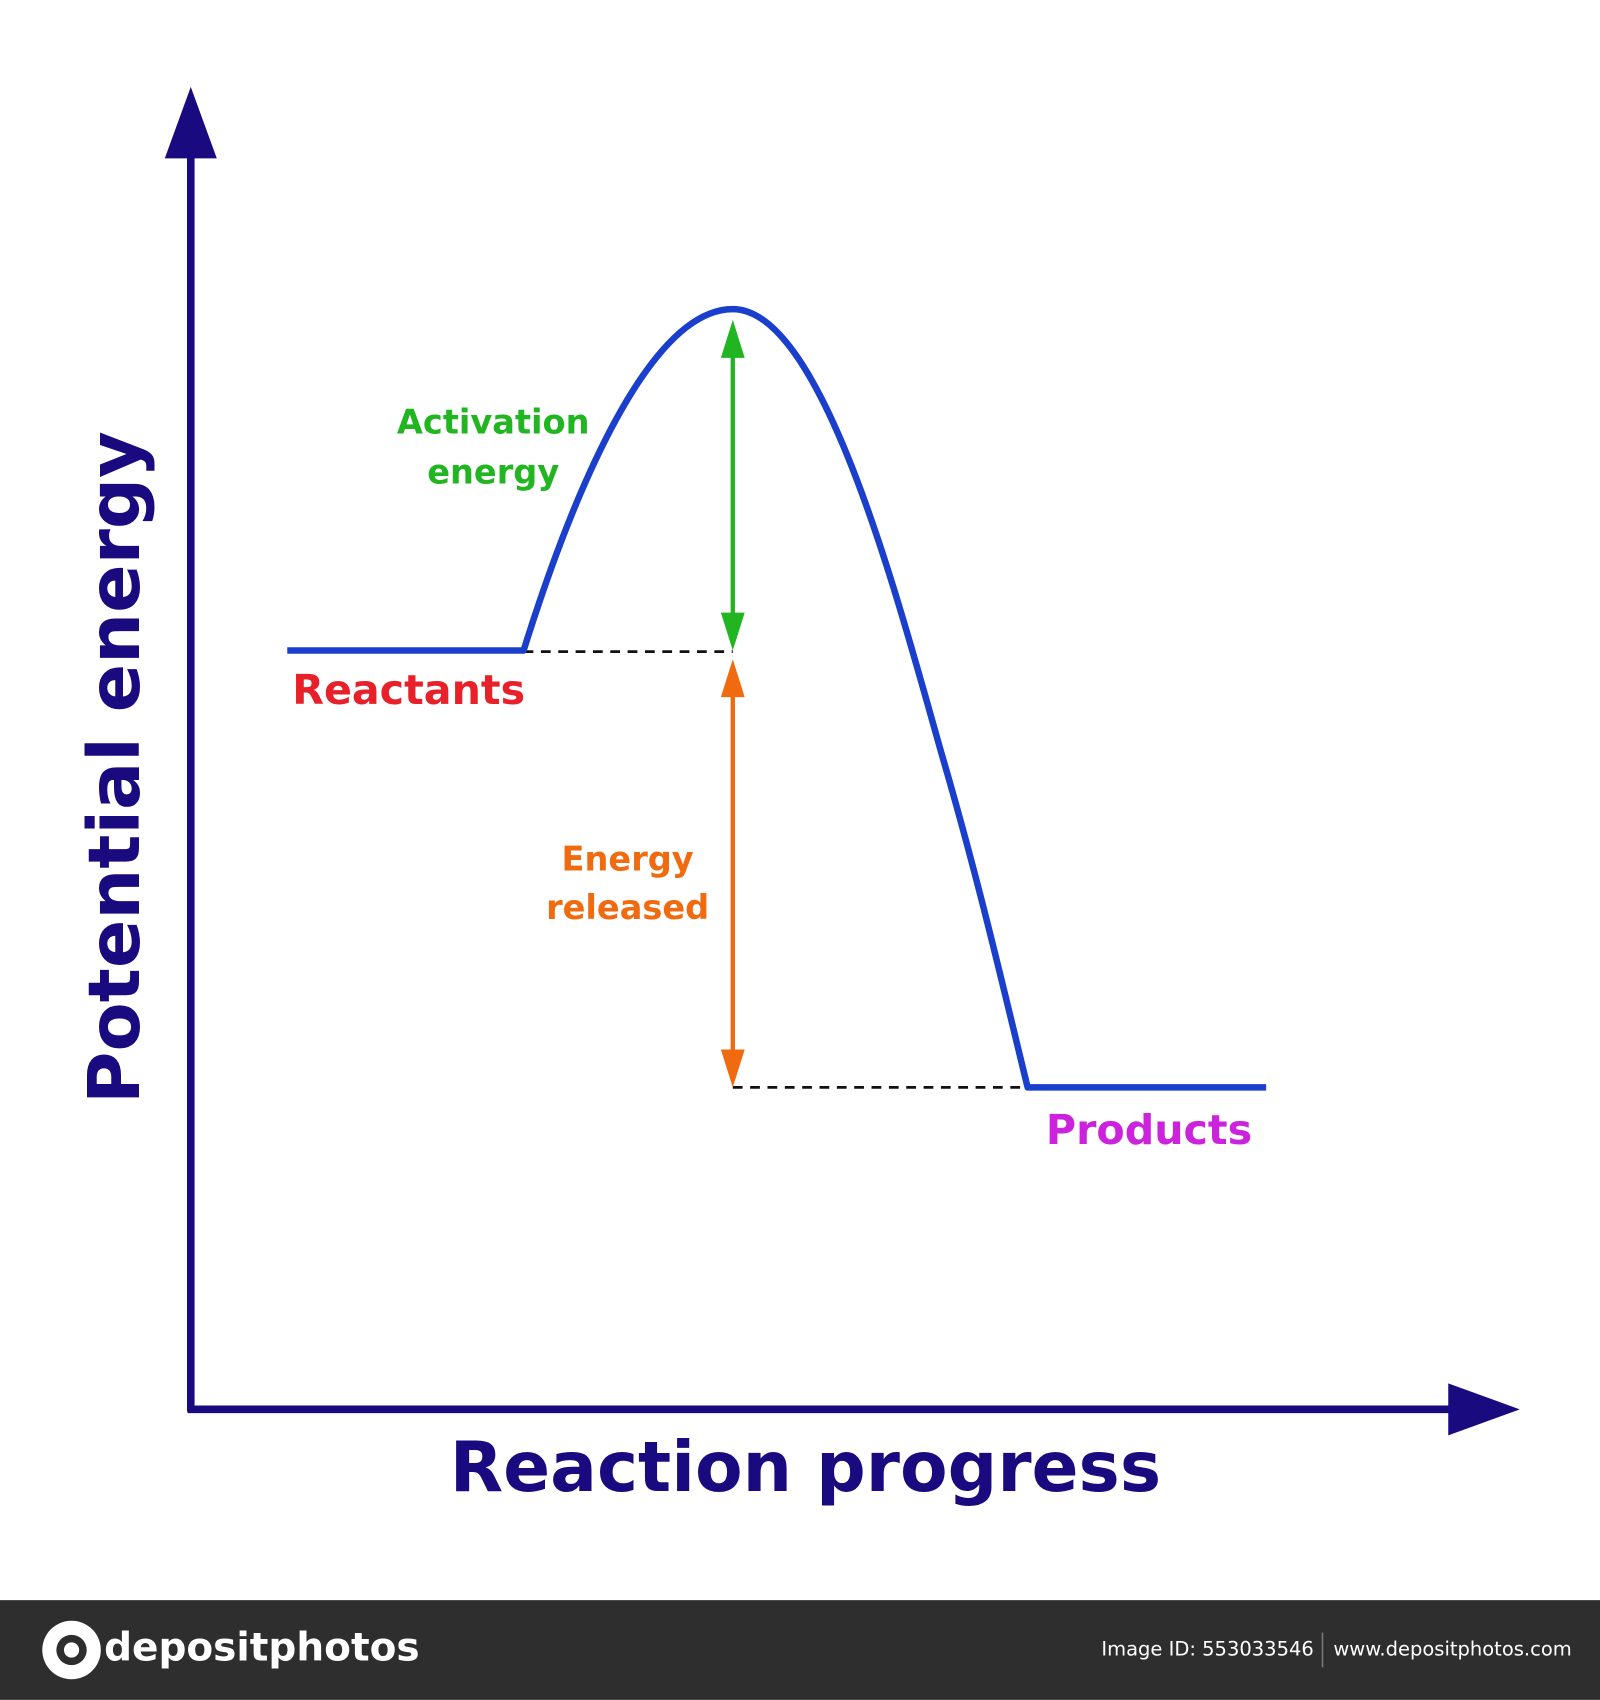 The height and width of the screenshot is (1700, 1600). Describe the element at coordinates (800, 1650) in the screenshot. I see `footer-bar` at that location.